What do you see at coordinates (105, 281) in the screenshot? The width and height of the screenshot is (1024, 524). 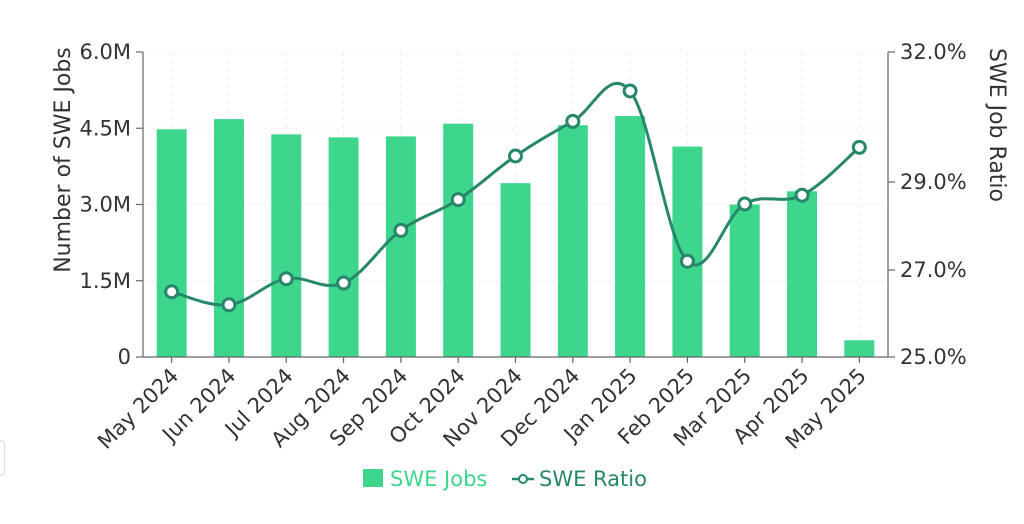 I see `y-left-tick-label: 1.5M` at bounding box center [105, 281].